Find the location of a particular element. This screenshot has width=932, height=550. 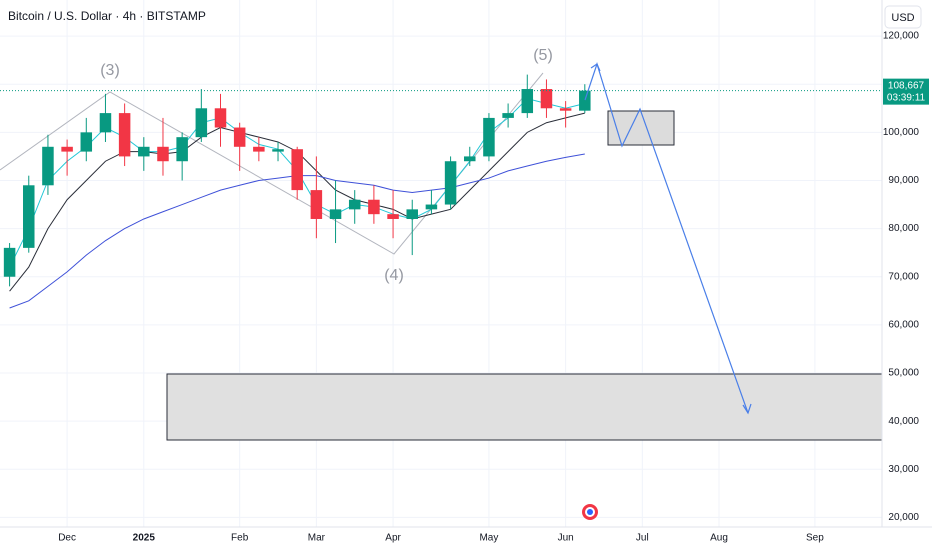

wave-label: (3) is located at coordinates (110, 70).